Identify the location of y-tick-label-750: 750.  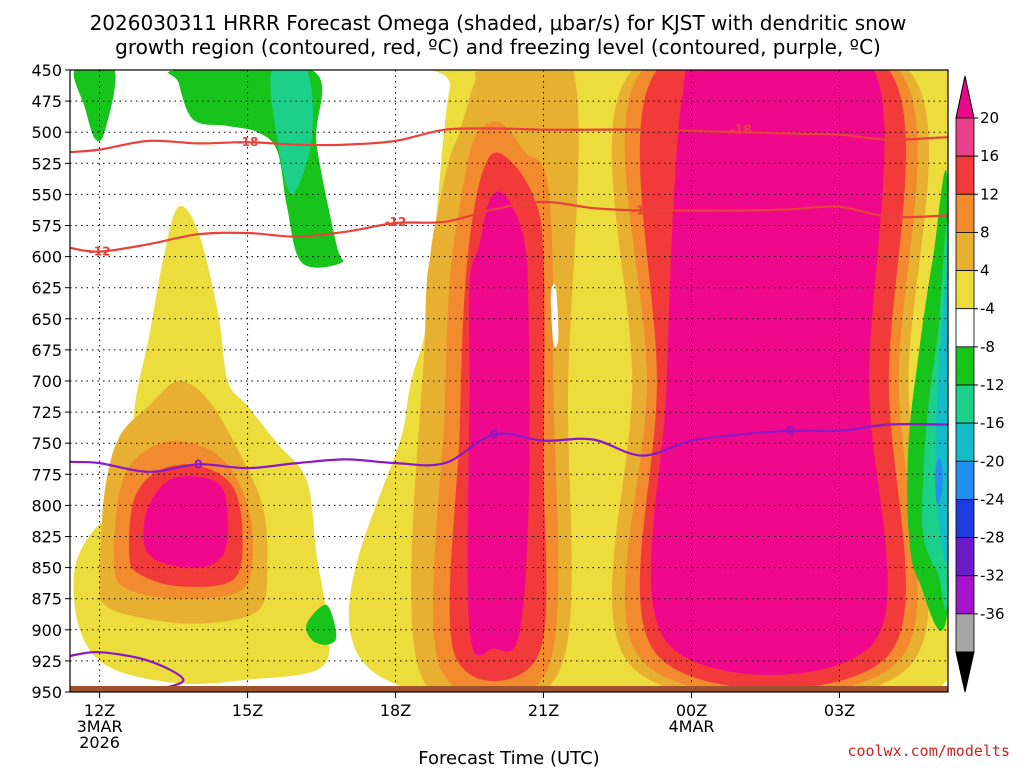
(46, 443).